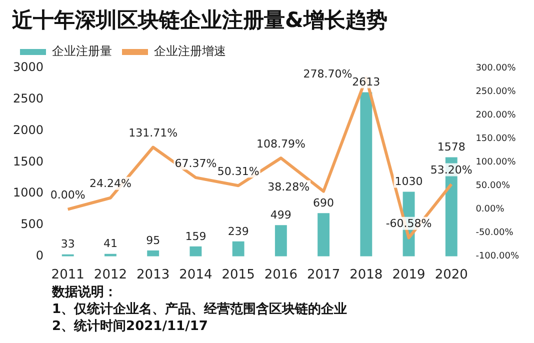 Image resolution: width=534 pixels, height=343 pixels. Describe the element at coordinates (495, 233) in the screenshot. I see `y2-tick-label: -50.00%` at that location.